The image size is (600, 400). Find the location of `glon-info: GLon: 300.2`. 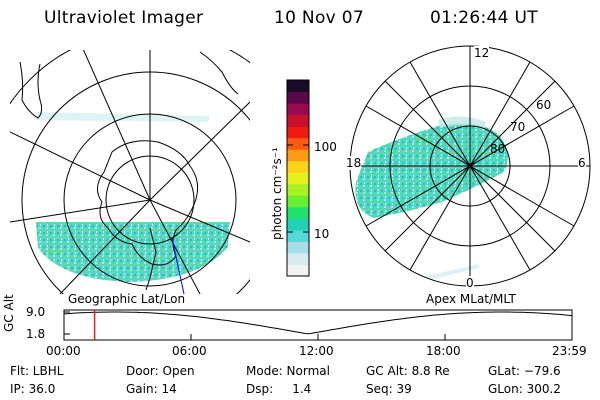

glon-info: GLon: 300.2 is located at coordinates (524, 389).